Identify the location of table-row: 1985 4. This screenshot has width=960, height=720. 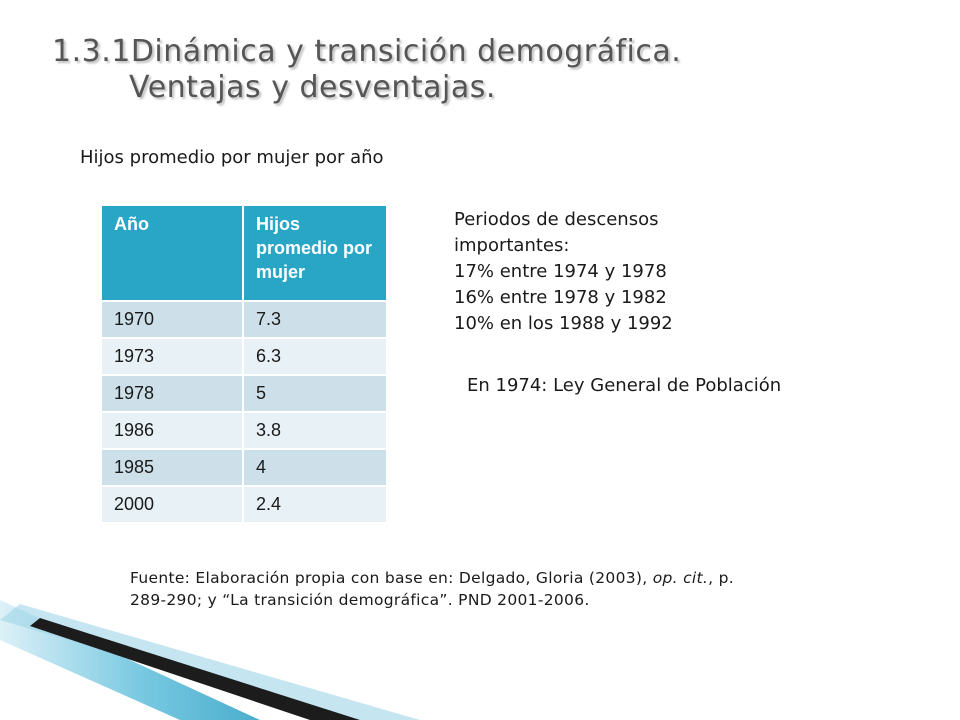
(244, 467).